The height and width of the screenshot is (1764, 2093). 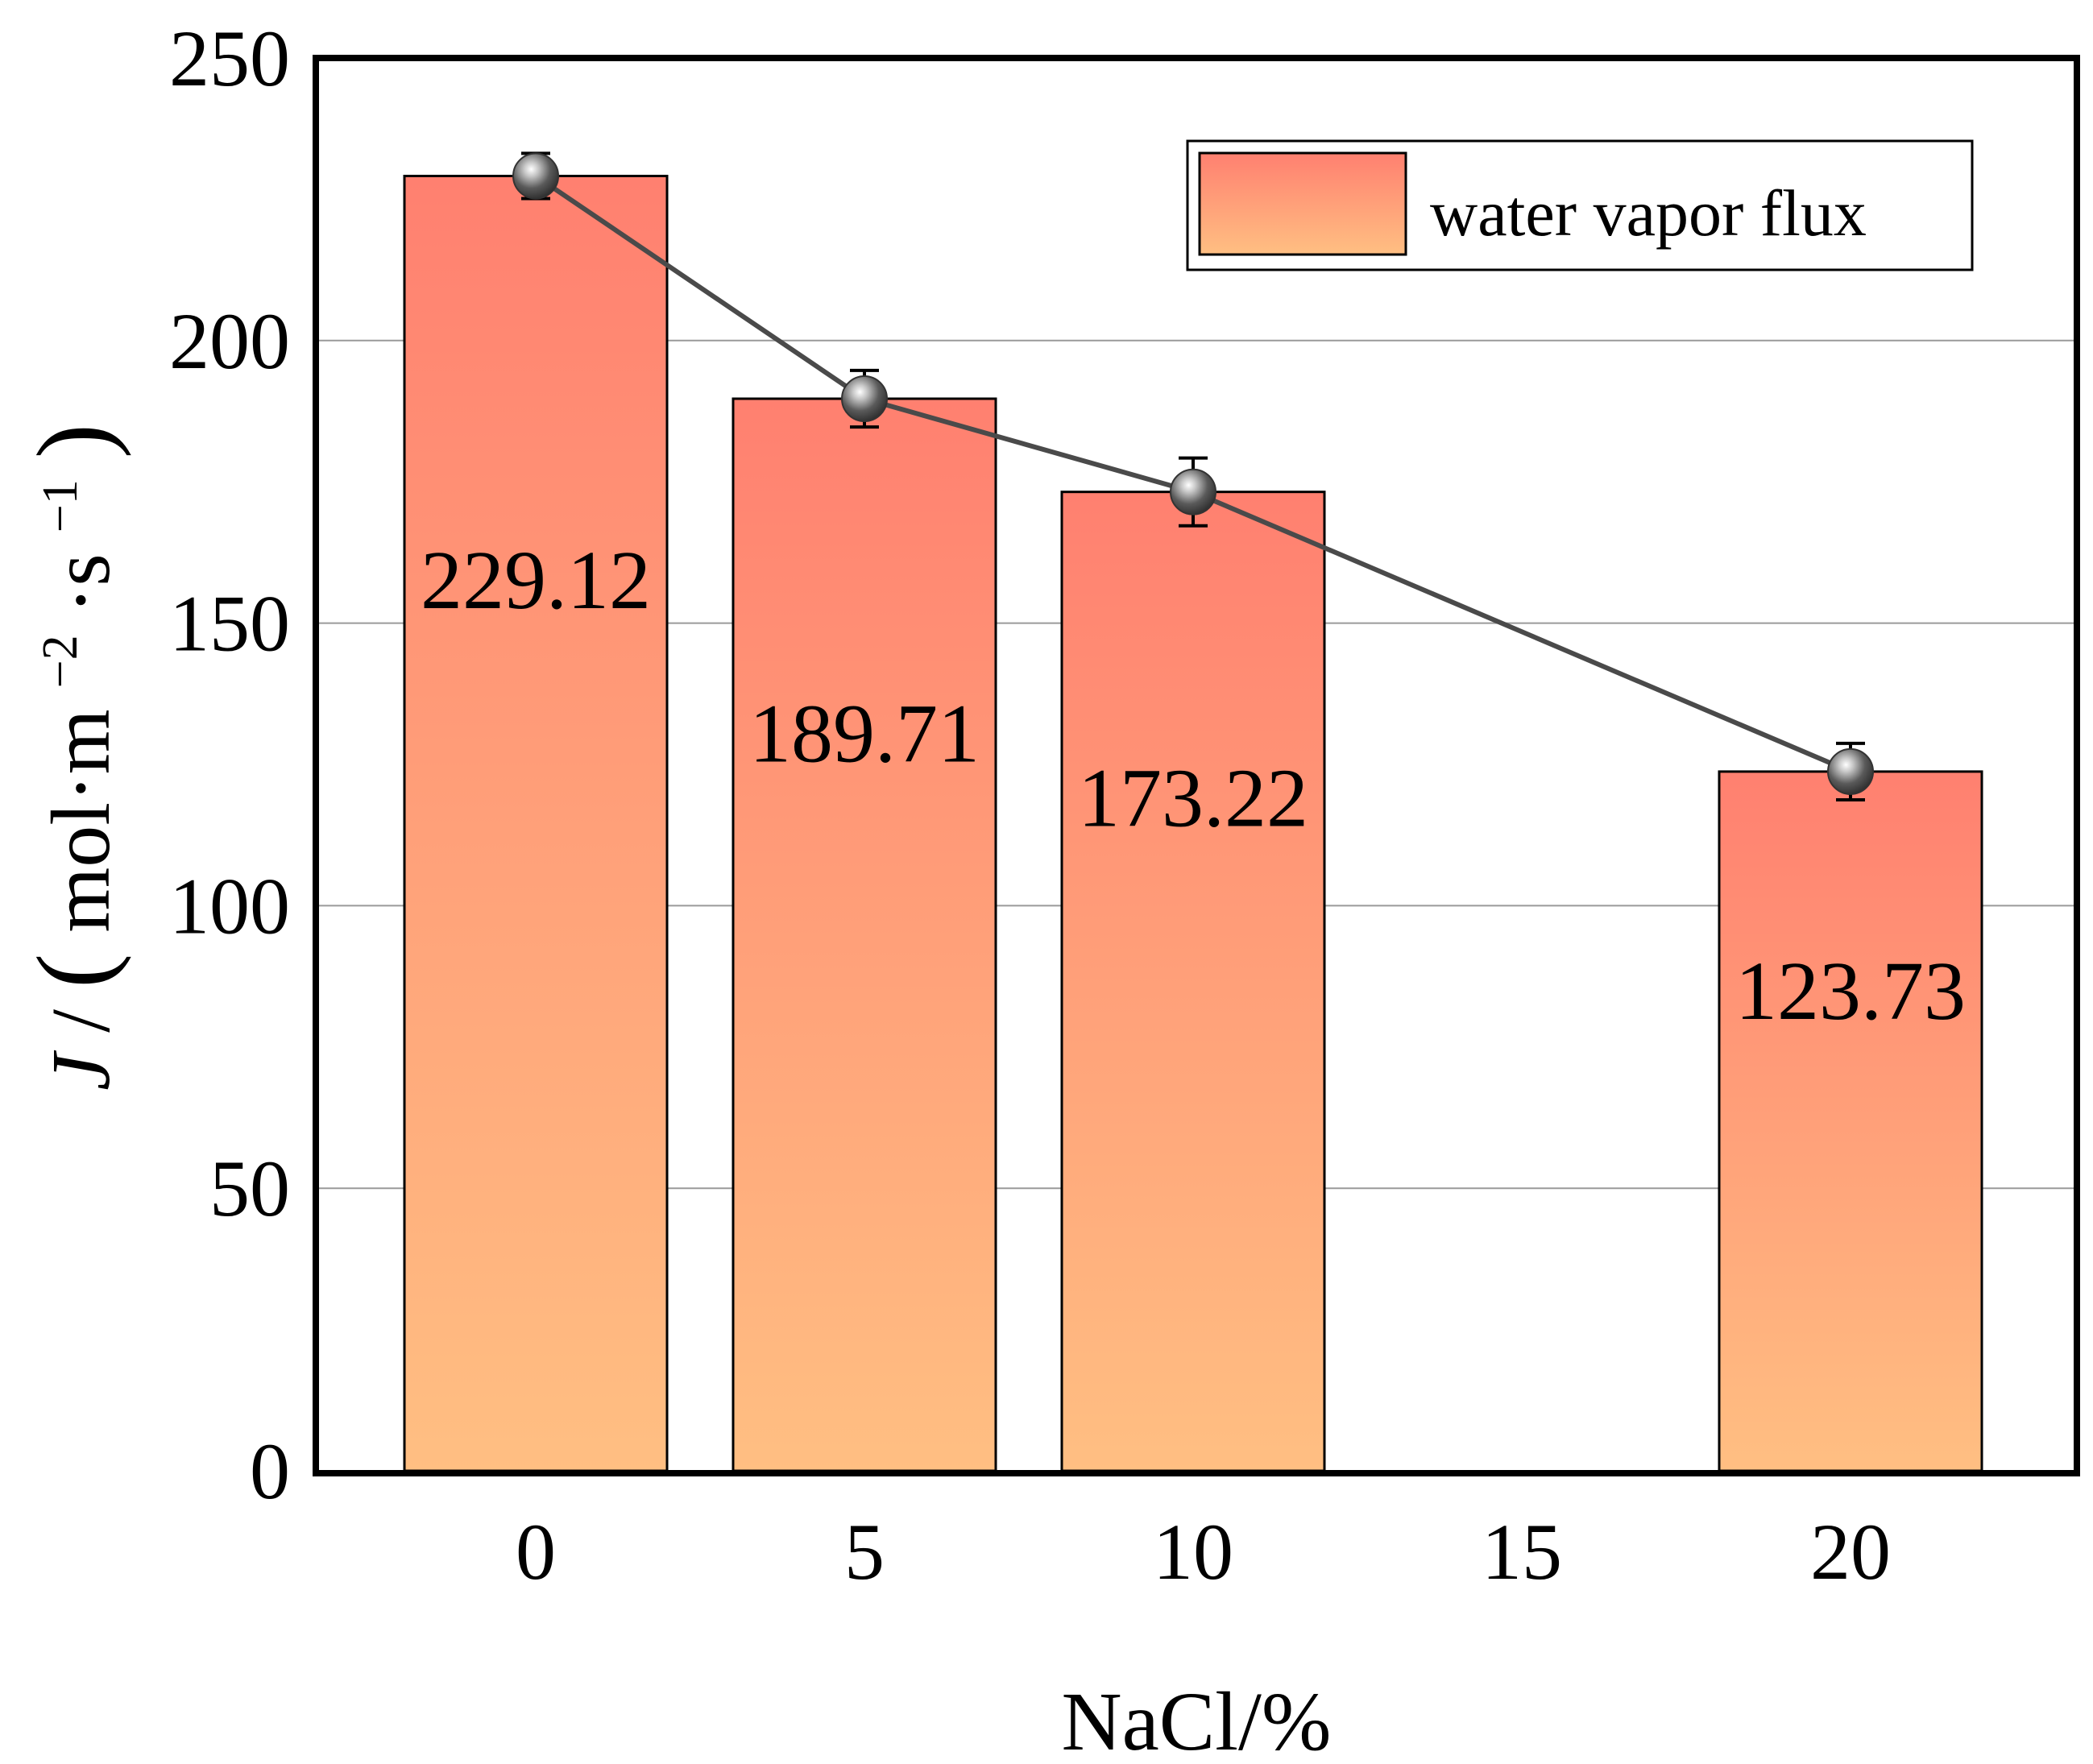 I want to click on legend-swatch, so click(x=1302, y=203).